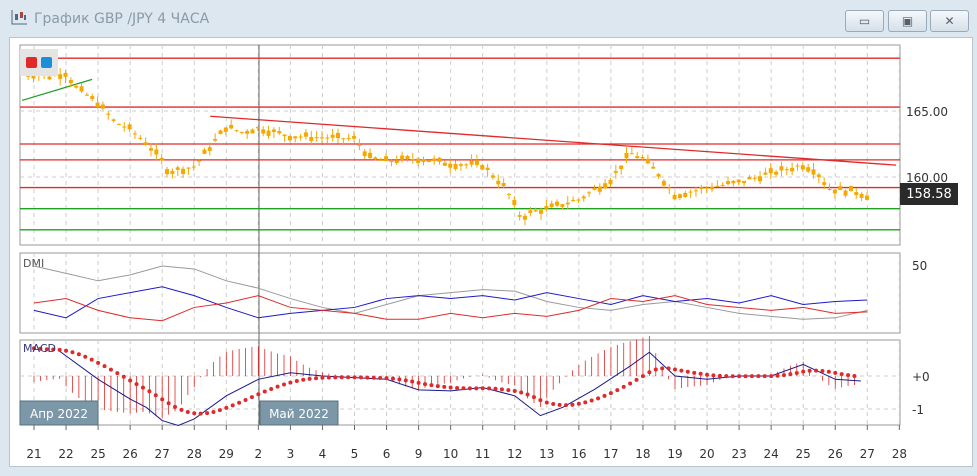  Describe the element at coordinates (57, 90) in the screenshot. I see `trendline-green` at that location.